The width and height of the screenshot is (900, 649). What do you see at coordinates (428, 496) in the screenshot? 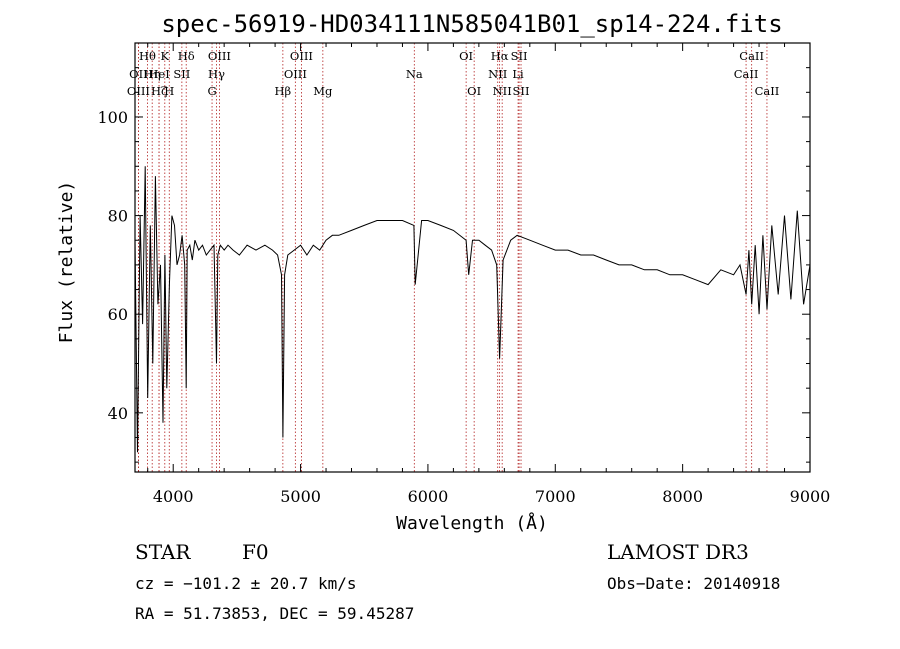
I see `x-tick-label: 6000` at bounding box center [428, 496].